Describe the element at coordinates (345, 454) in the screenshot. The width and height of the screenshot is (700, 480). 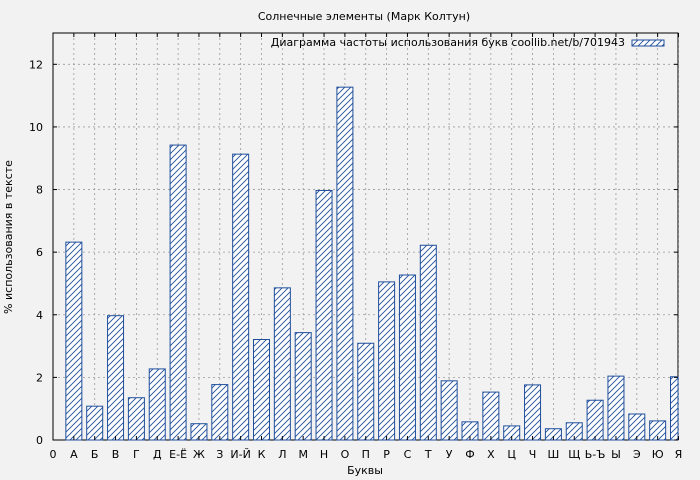
I see `x-tick-label: О` at that location.